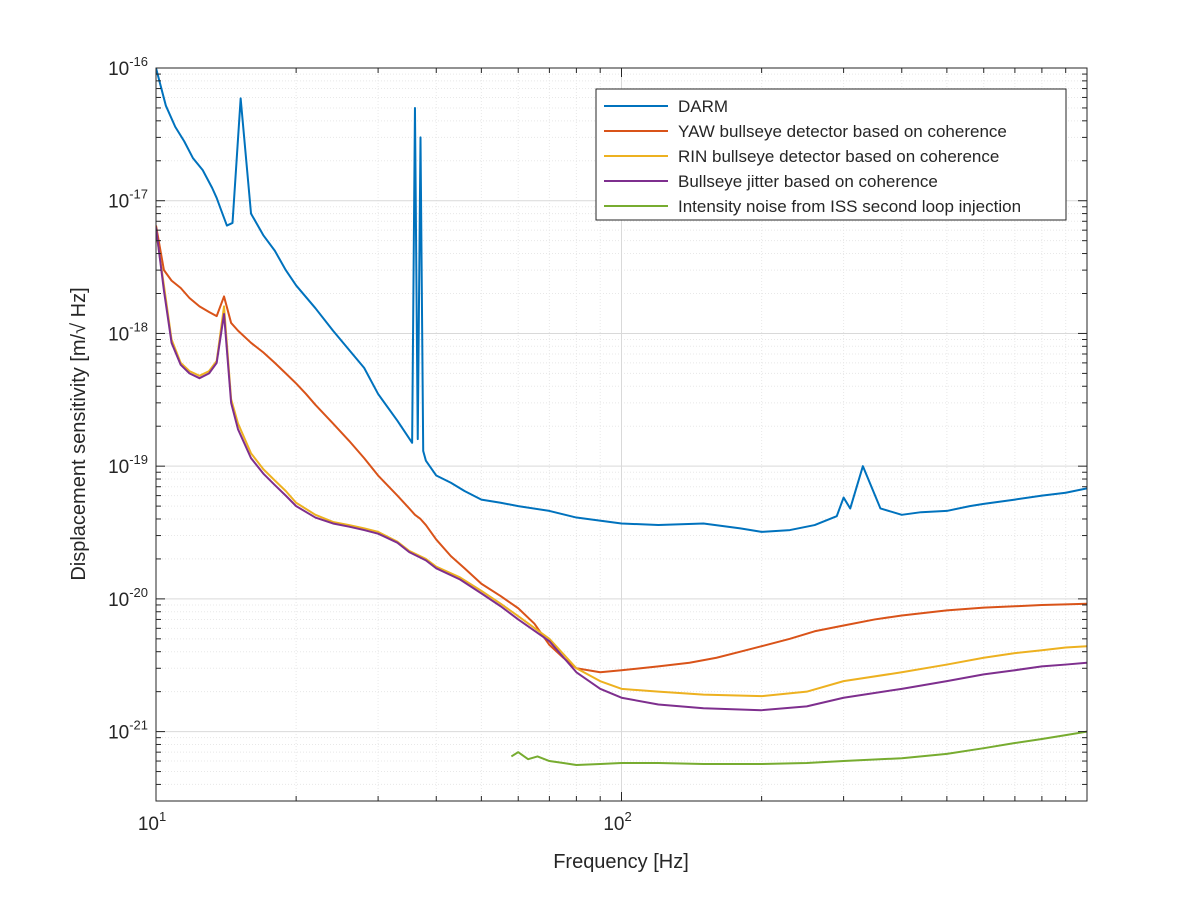  Describe the element at coordinates (128, 332) in the screenshot. I see `y-tick-label: 10-18` at that location.